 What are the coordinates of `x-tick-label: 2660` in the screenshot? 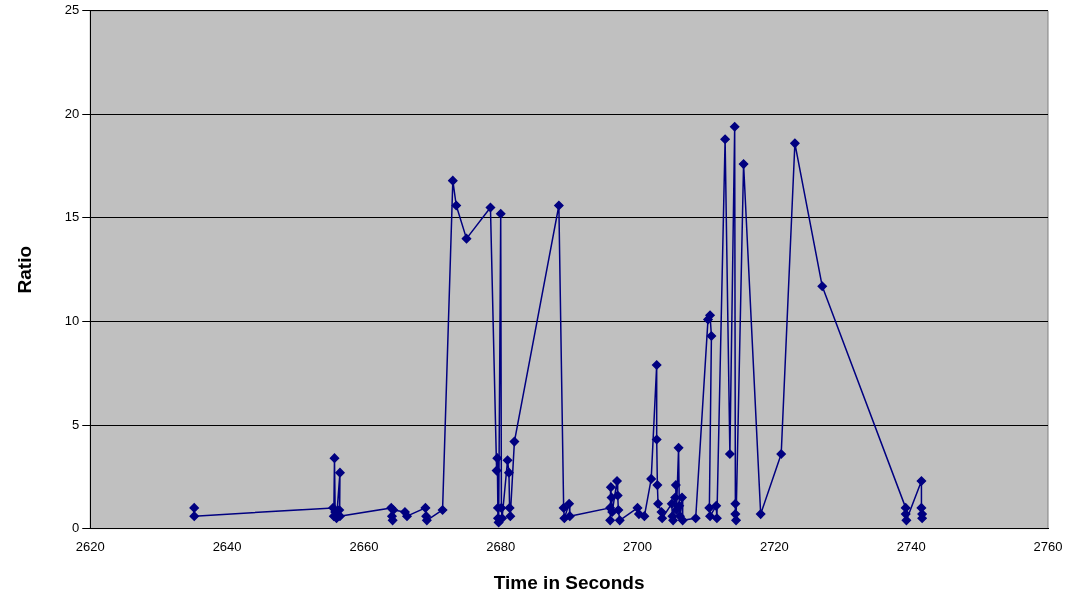 It's located at (364, 546).